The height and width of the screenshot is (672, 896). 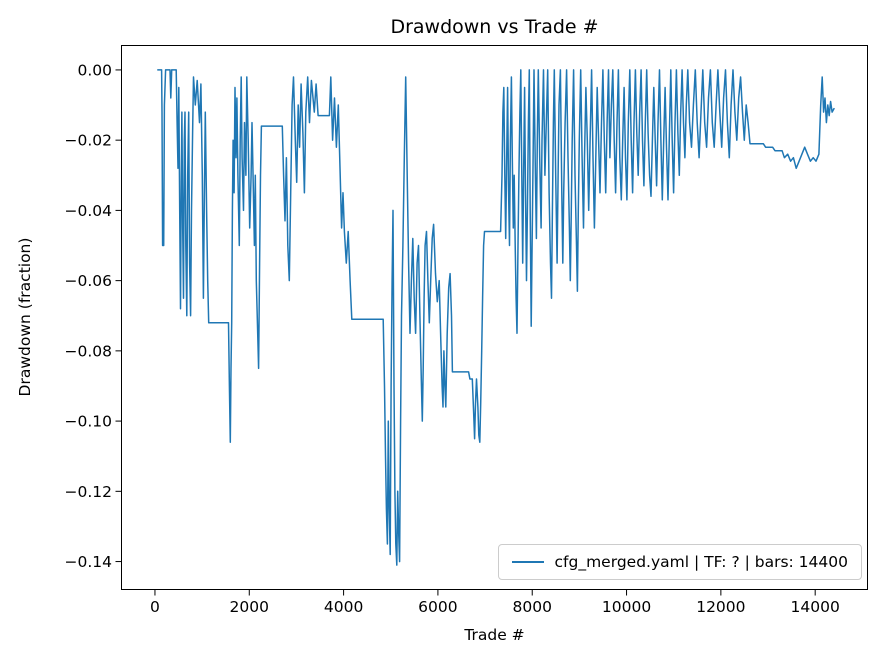 I want to click on x-tick-label: 6000, so click(x=437, y=607).